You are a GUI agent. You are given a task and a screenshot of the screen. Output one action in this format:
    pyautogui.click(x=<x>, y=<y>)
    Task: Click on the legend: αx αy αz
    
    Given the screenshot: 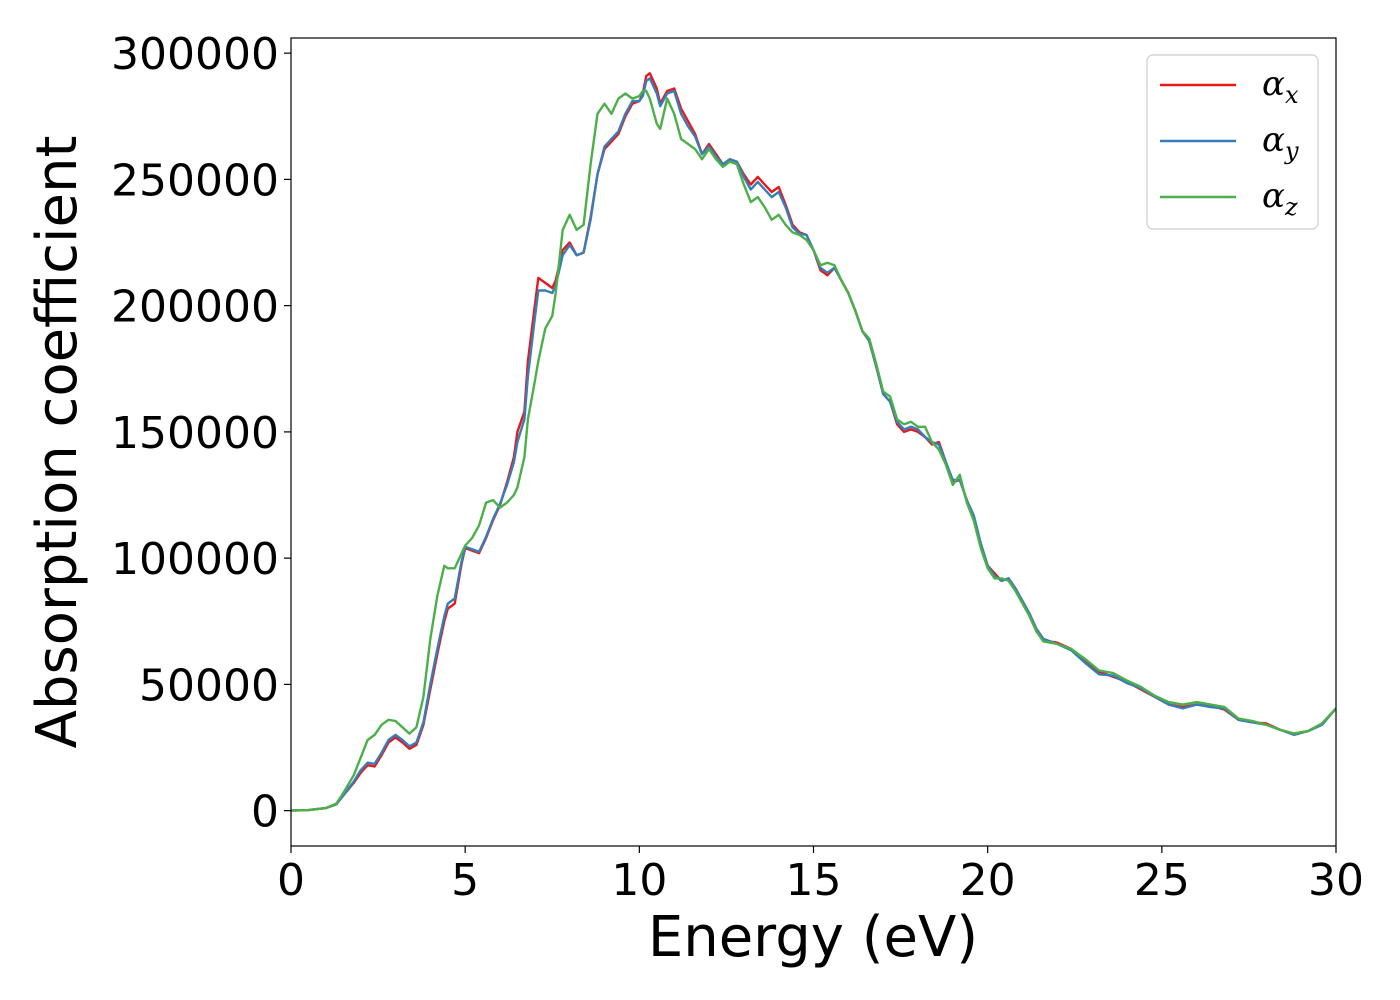 What is the action you would take?
    pyautogui.click(x=1232, y=142)
    